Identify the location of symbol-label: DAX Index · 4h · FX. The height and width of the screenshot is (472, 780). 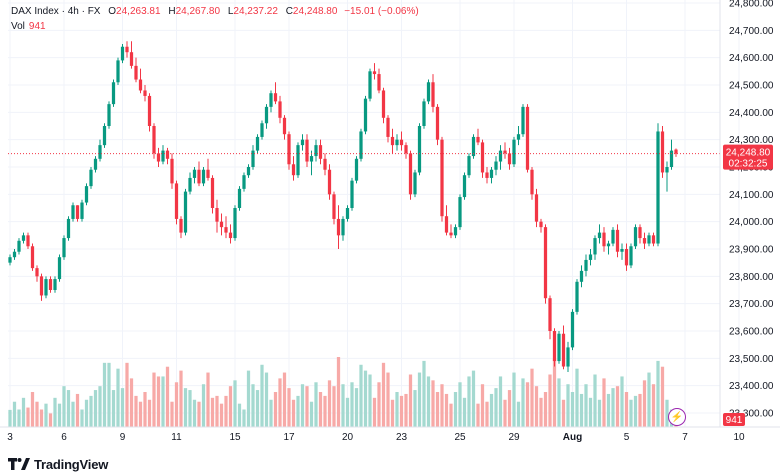
(56, 11).